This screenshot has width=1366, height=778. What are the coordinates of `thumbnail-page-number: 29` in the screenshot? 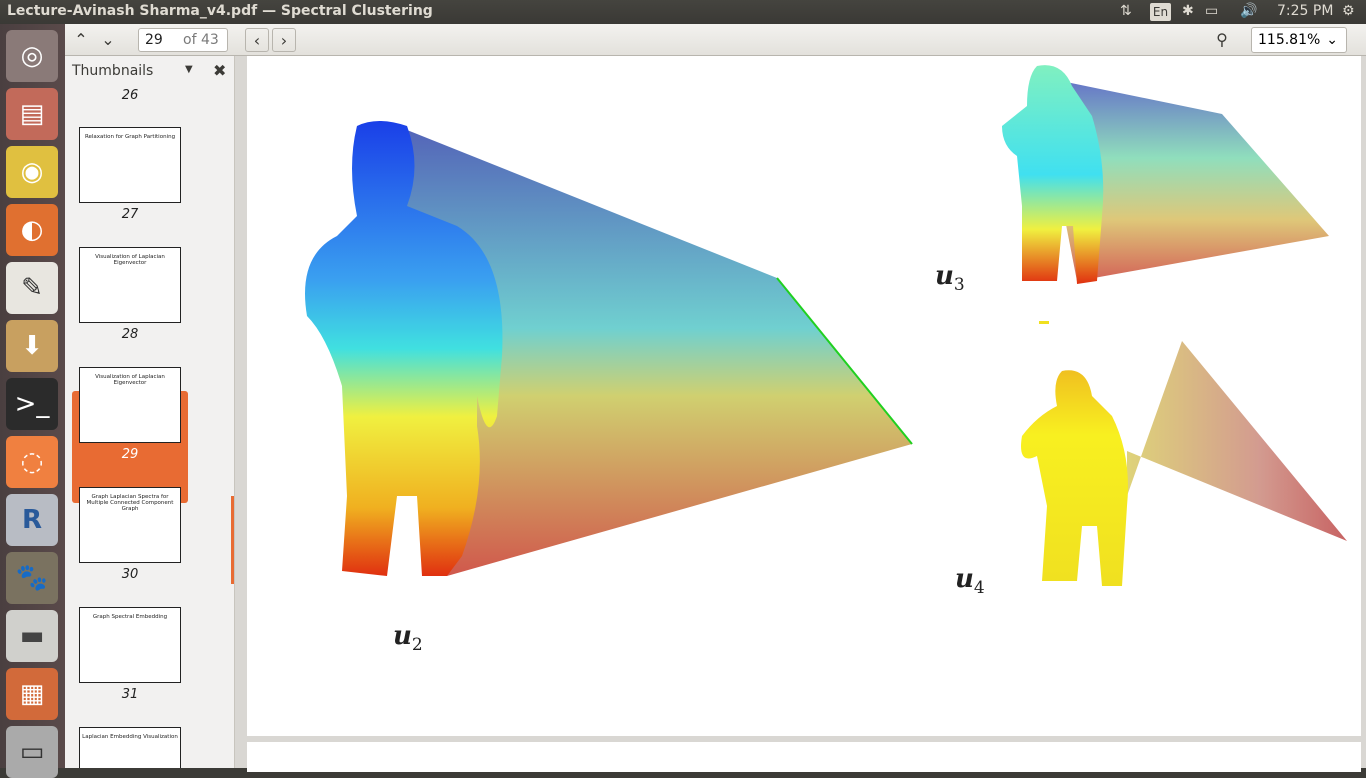 It's located at (130, 454).